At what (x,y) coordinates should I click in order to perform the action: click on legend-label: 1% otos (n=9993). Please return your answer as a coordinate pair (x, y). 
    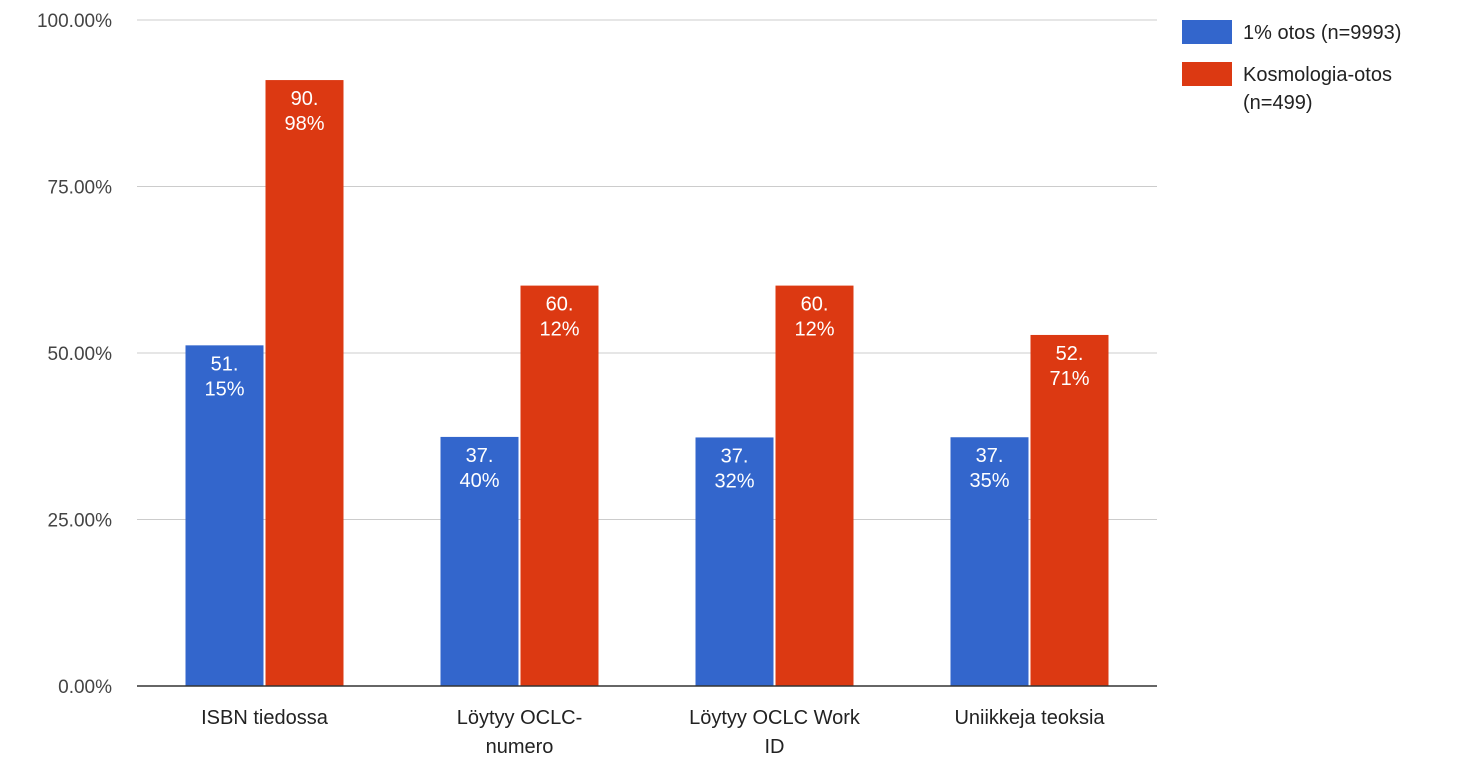
    Looking at the image, I should click on (1322, 33).